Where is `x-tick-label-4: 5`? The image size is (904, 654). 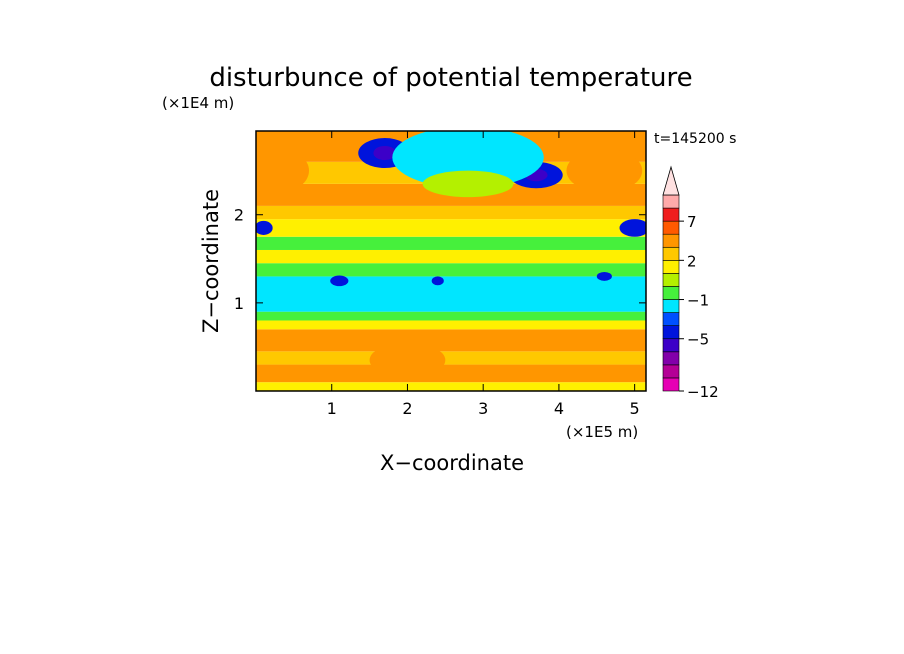
x-tick-label-4: 5 is located at coordinates (635, 408).